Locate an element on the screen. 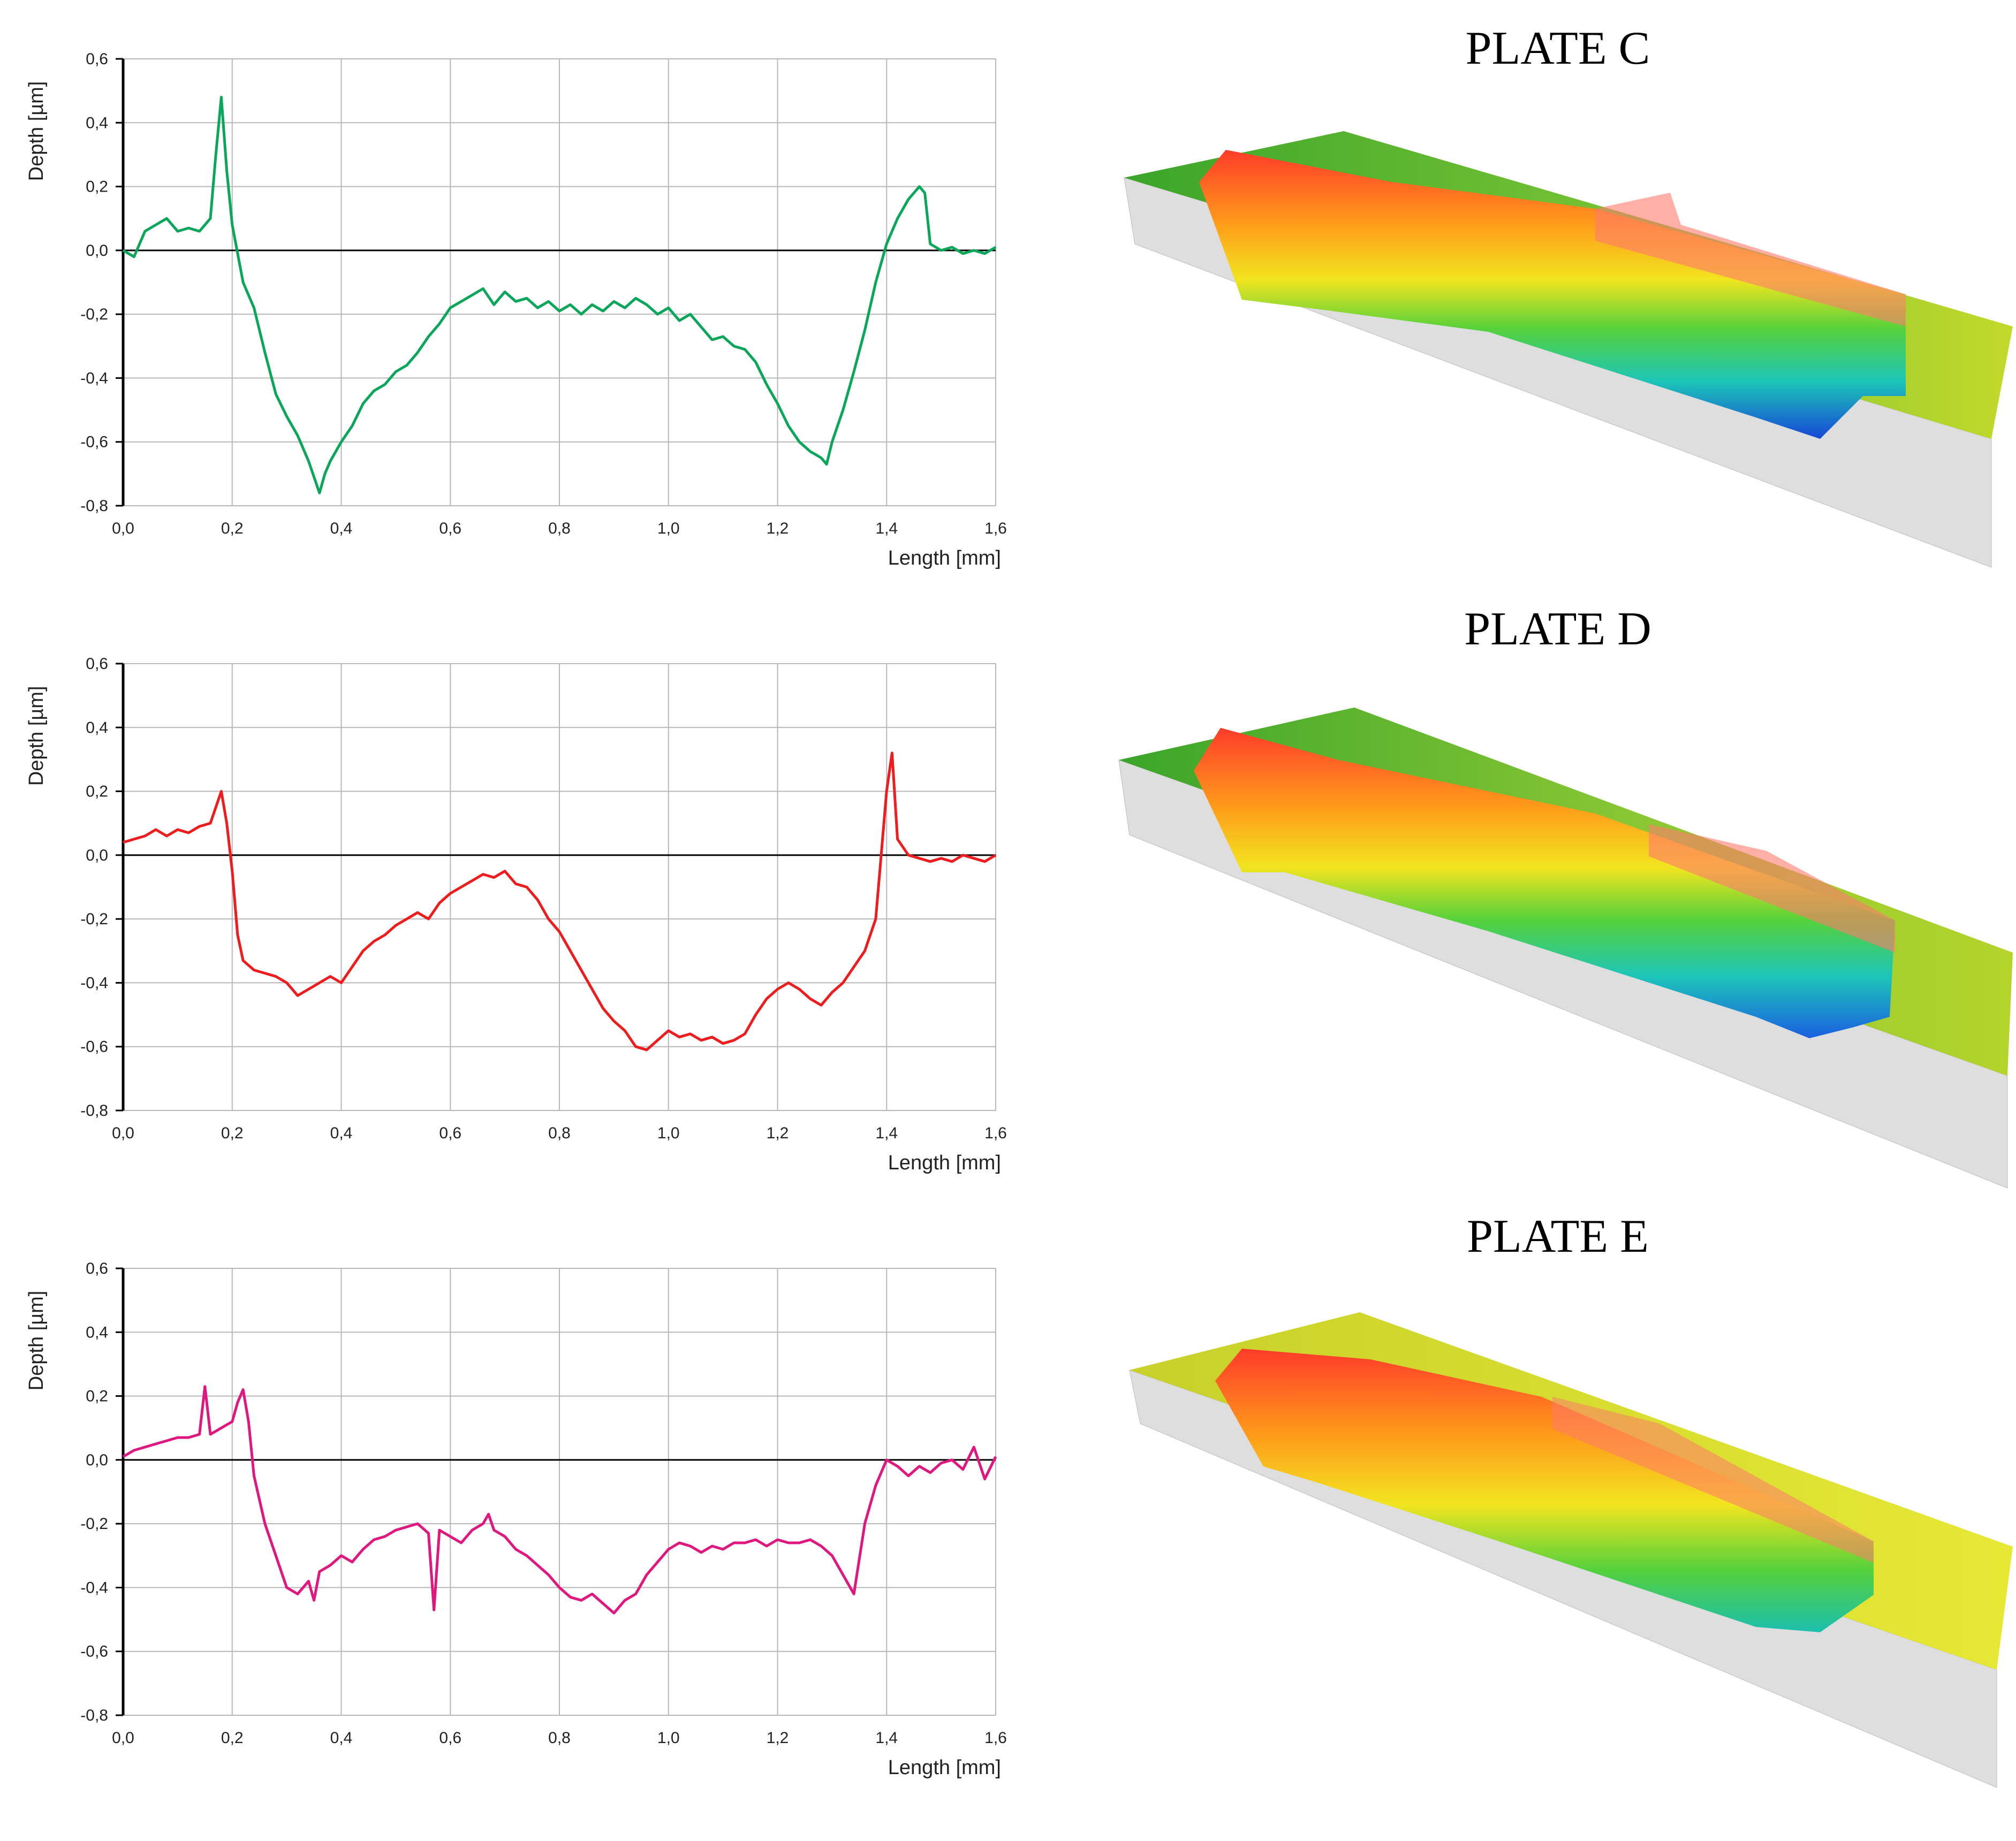  plate-c-y-tick-label: -0,2 is located at coordinates (94, 315).